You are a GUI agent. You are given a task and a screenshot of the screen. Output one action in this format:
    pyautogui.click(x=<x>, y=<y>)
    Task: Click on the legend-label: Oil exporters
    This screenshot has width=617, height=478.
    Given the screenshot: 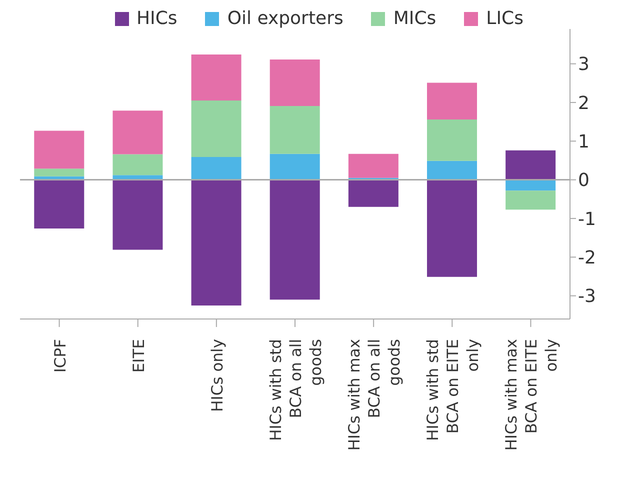 What is the action you would take?
    pyautogui.click(x=285, y=18)
    